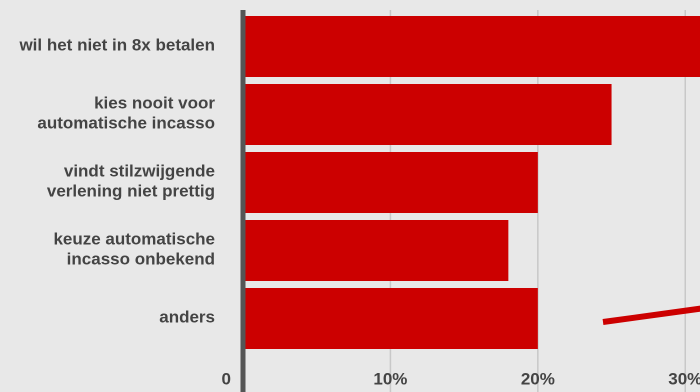  I want to click on y-tick-label: keuze automatische incasso onbekend, so click(134, 249).